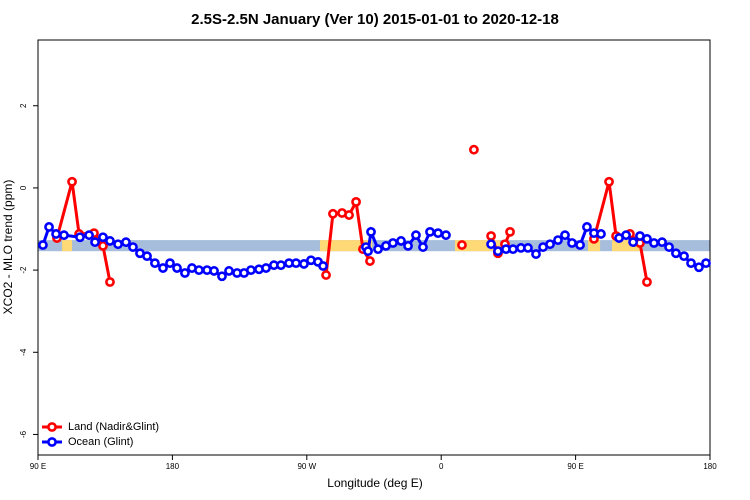 The height and width of the screenshot is (500, 750). What do you see at coordinates (441, 466) in the screenshot?
I see `x-tick-label: 0` at bounding box center [441, 466].